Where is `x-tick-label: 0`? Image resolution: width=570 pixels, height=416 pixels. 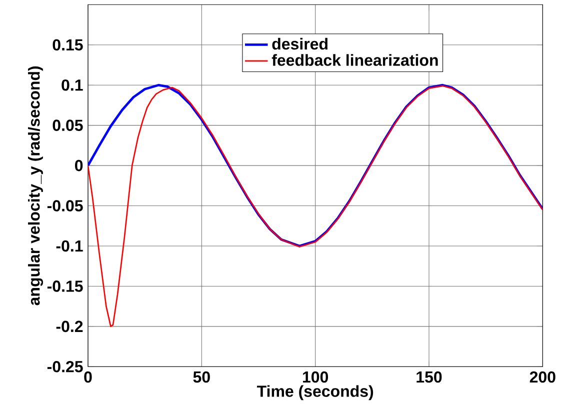 x-tick-label: 0 is located at coordinates (88, 377).